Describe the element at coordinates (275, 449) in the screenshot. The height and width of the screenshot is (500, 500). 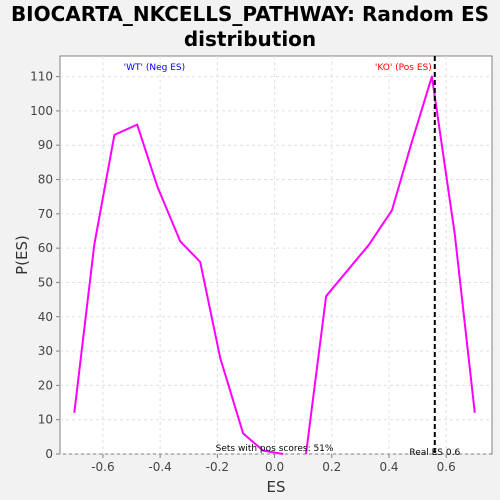
I see `sets-with-pos-scores-label: Sets with pos scores: 51%` at that location.